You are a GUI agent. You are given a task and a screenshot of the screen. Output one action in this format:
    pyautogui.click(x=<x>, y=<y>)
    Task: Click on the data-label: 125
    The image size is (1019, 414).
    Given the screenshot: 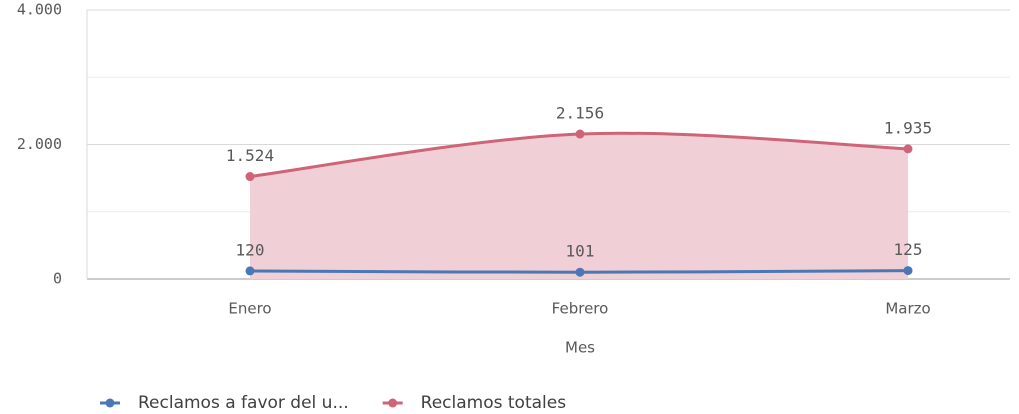 What is the action you would take?
    pyautogui.click(x=908, y=249)
    